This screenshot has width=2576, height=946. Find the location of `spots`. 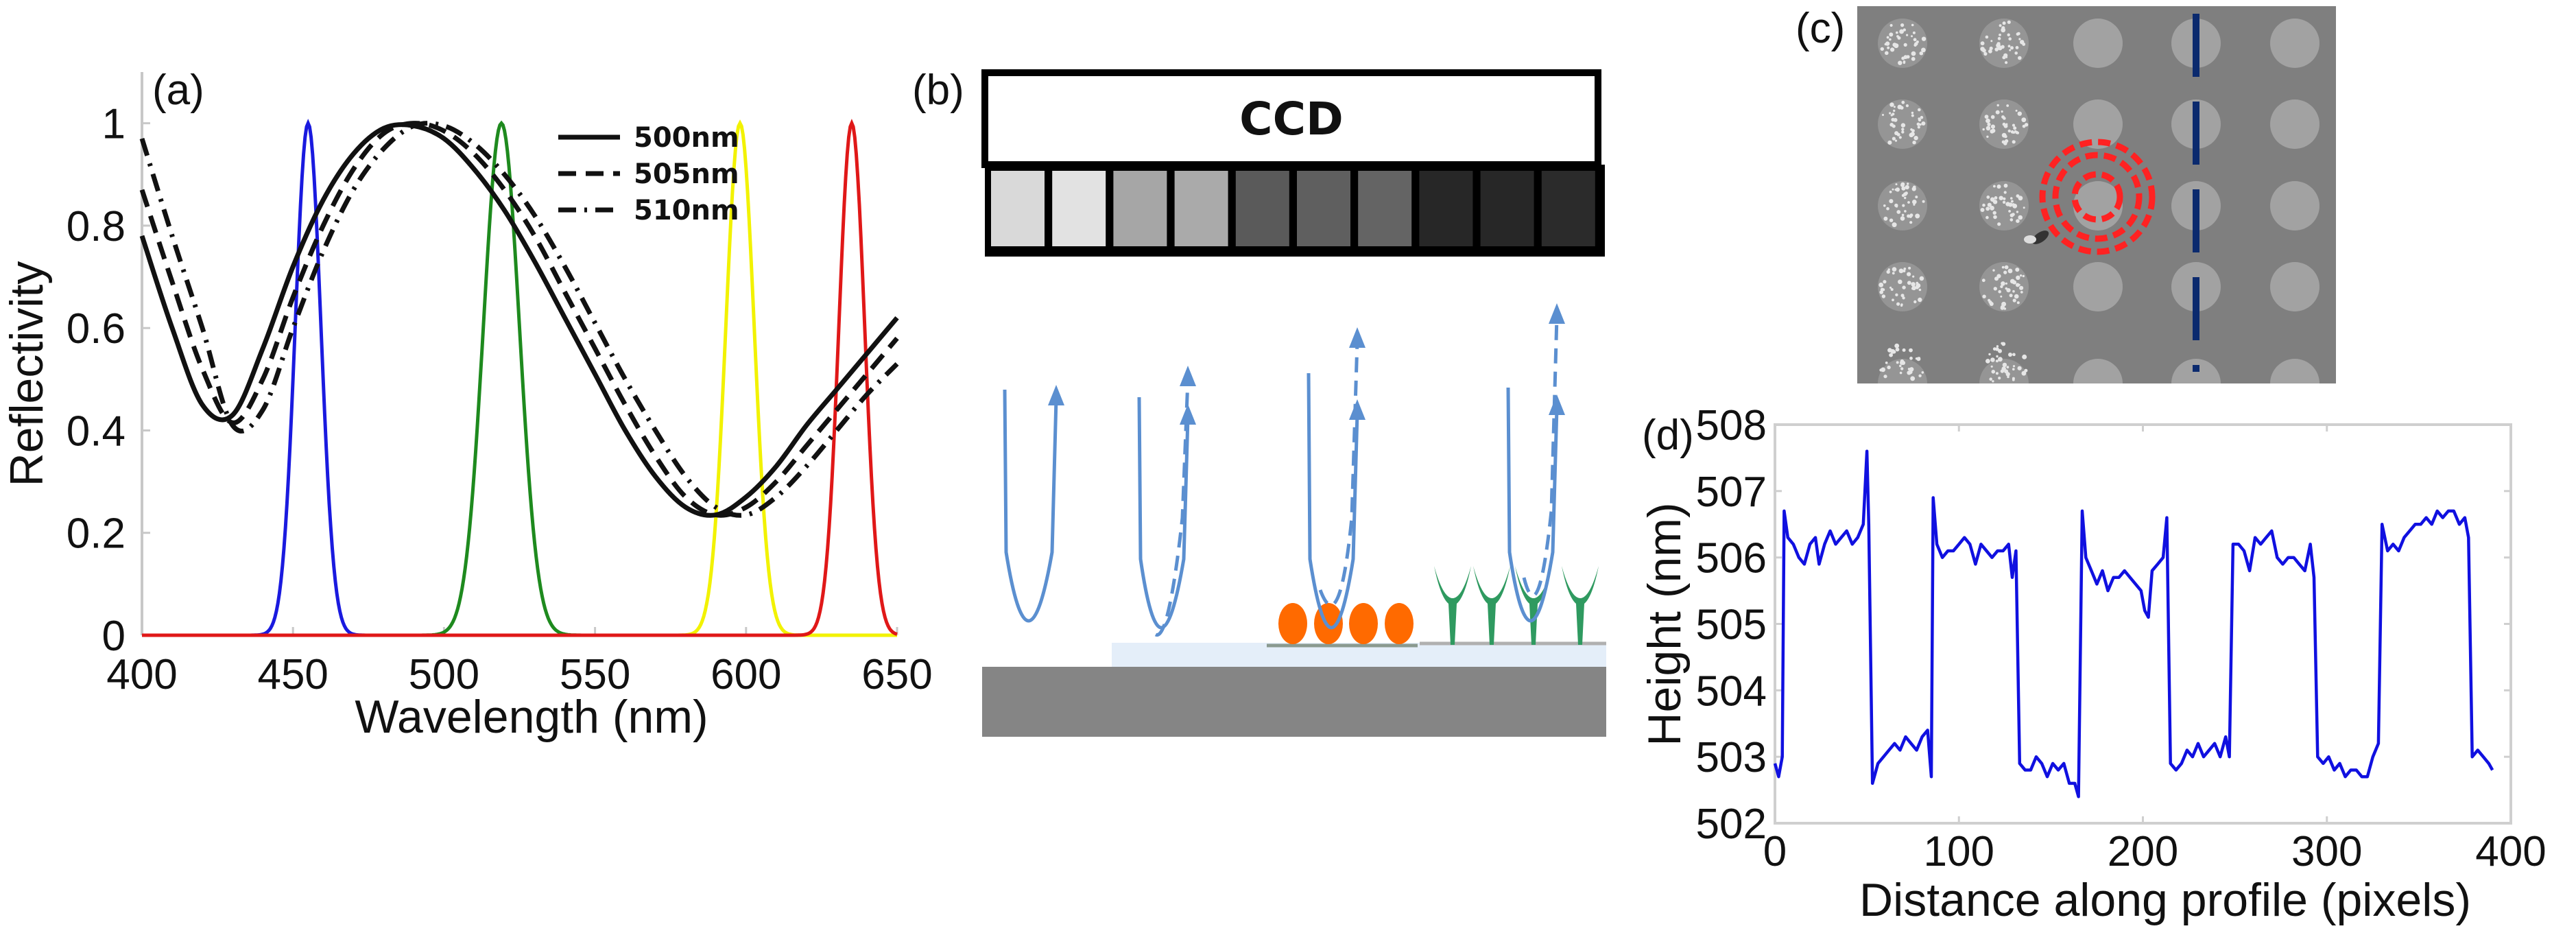

spots is located at coordinates (2098, 201).